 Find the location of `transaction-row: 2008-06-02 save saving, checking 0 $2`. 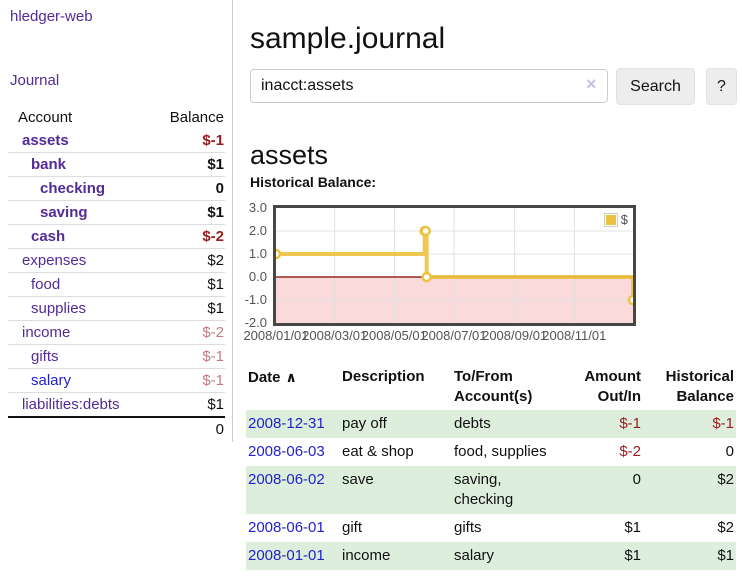

transaction-row: 2008-06-02 save saving, checking 0 $2 is located at coordinates (491, 490).